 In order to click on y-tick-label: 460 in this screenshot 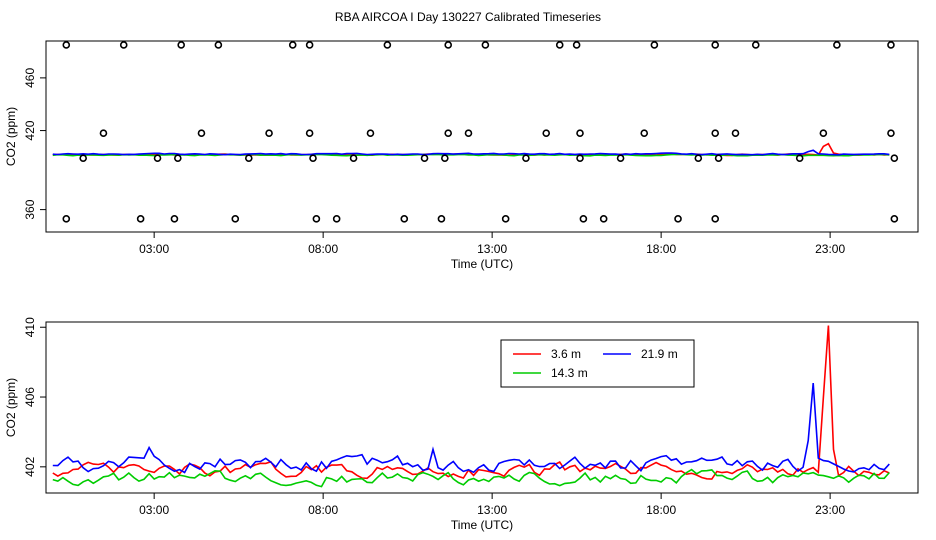, I will do `click(30, 78)`.